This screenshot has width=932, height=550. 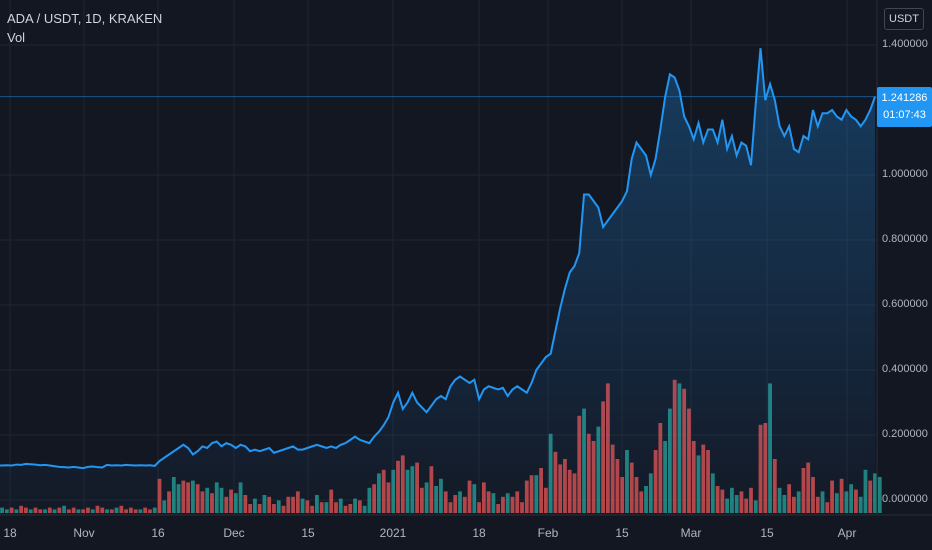 I want to click on y-tick-label: 1.400000, so click(x=905, y=44).